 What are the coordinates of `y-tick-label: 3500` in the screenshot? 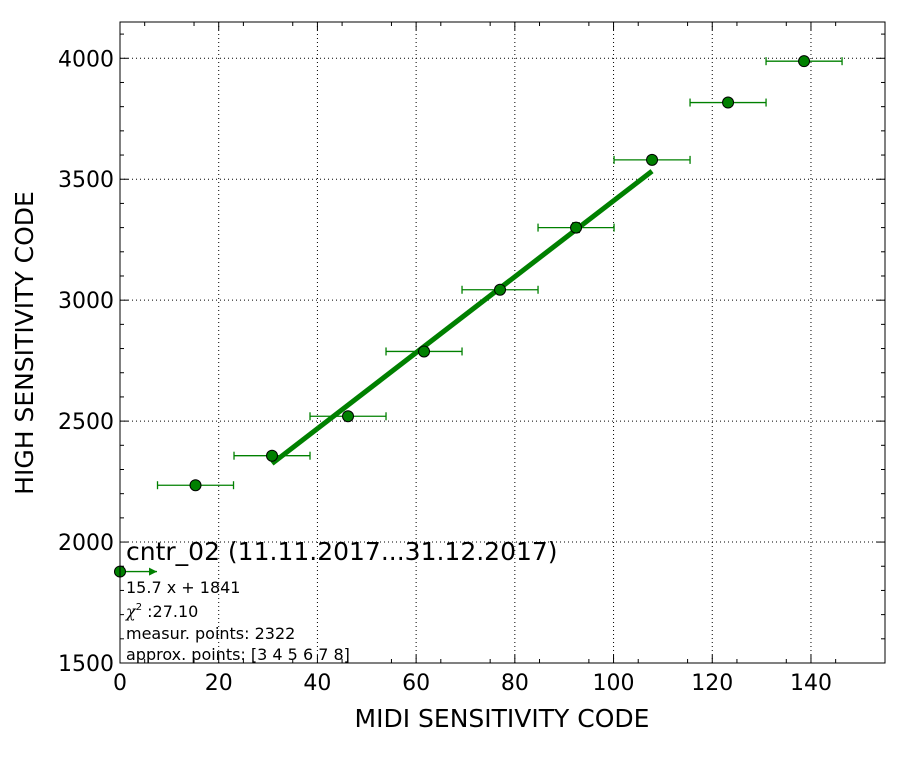 It's located at (86, 180).